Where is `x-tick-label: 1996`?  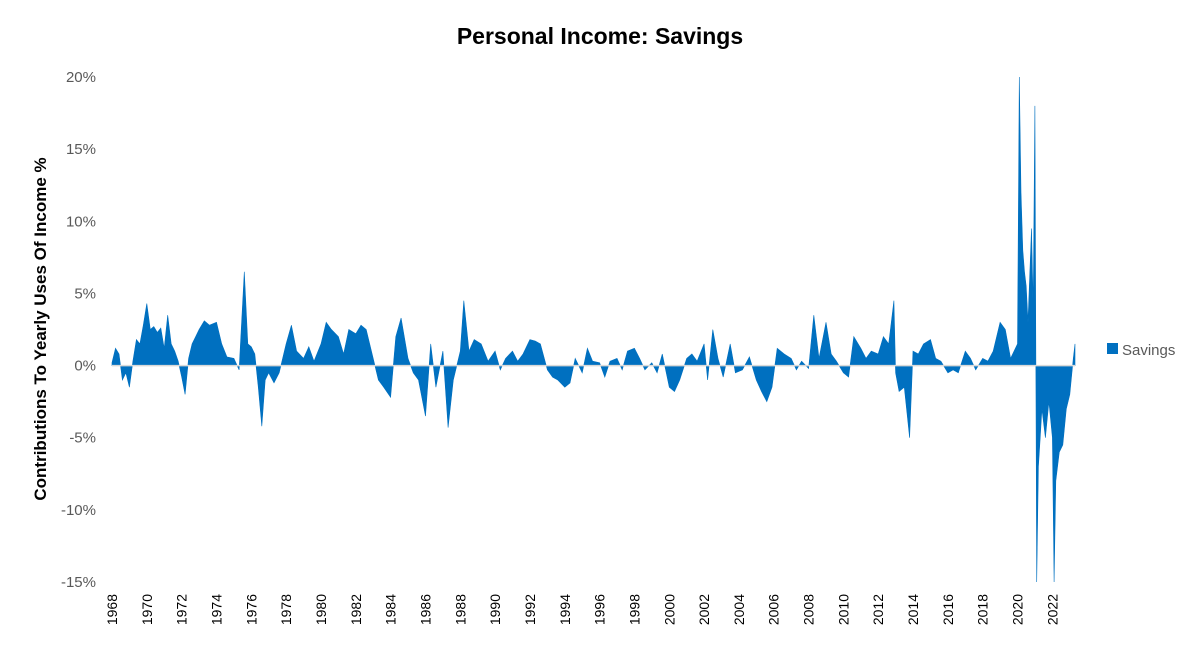 x-tick-label: 1996 is located at coordinates (600, 609).